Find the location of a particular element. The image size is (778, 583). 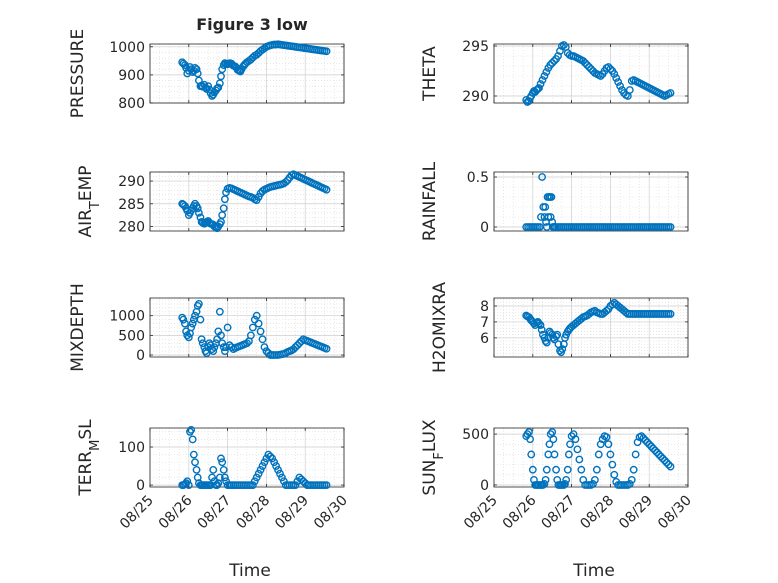

y-tick-label: 1000 is located at coordinates (127, 48).